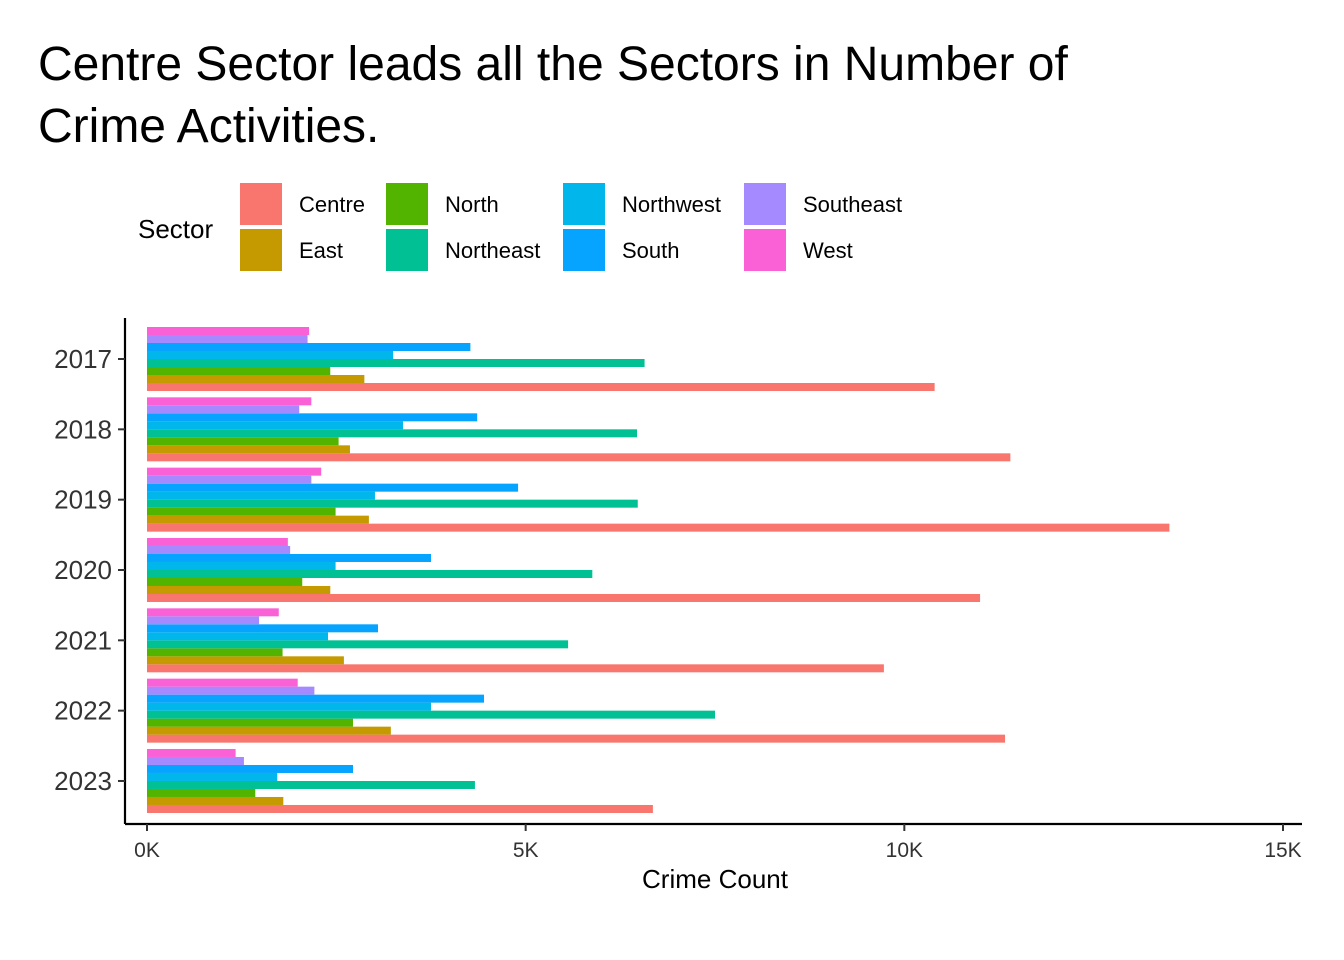  What do you see at coordinates (584, 204) in the screenshot?
I see `legend-key-northwest` at bounding box center [584, 204].